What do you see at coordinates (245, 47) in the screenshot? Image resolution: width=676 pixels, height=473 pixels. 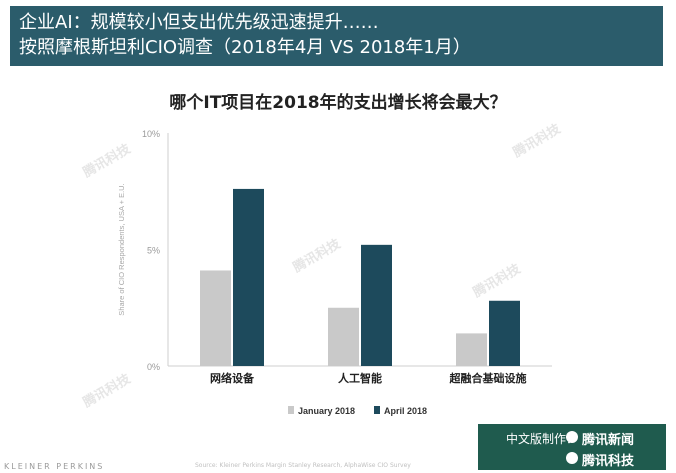 I see `title-line-2: 按照摩根斯坦利CIO调查（2018年4月 VS 2018年1月）` at bounding box center [245, 47].